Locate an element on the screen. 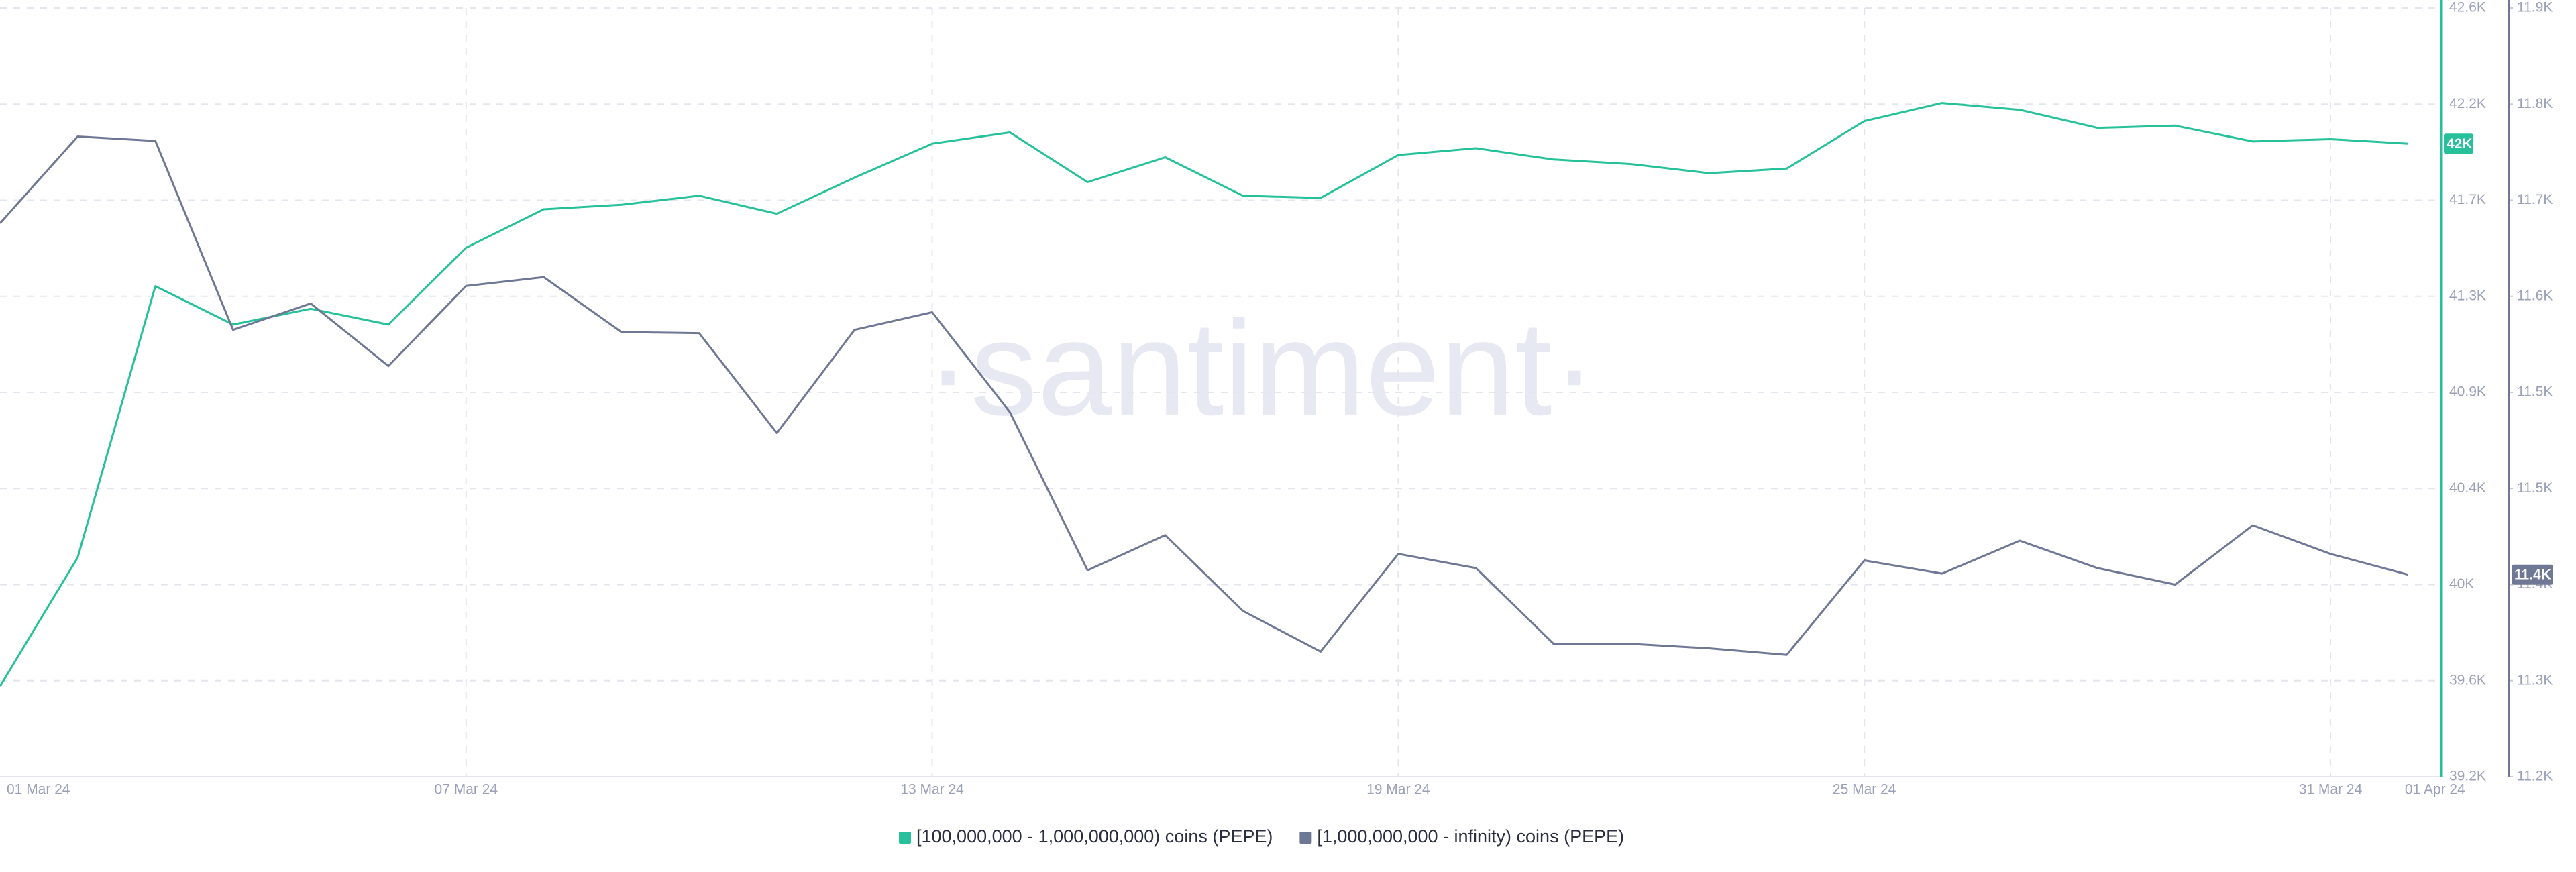 This screenshot has height=872, width=2576. y-tick-label: 42.6K is located at coordinates (2467, 8).